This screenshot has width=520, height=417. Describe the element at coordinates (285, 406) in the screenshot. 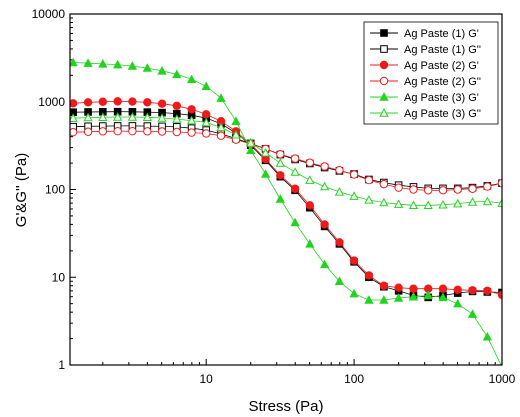

I see `x-axis-label: Stress (Pa)` at that location.